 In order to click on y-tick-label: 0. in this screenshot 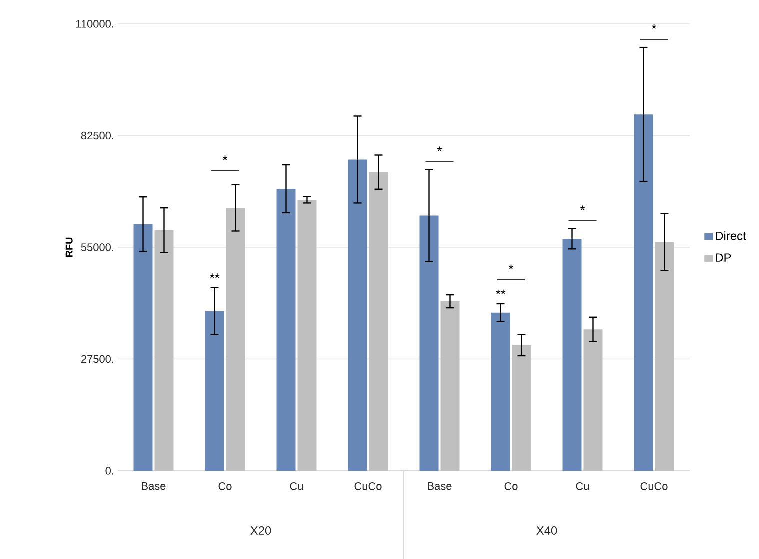, I will do `click(110, 471)`.